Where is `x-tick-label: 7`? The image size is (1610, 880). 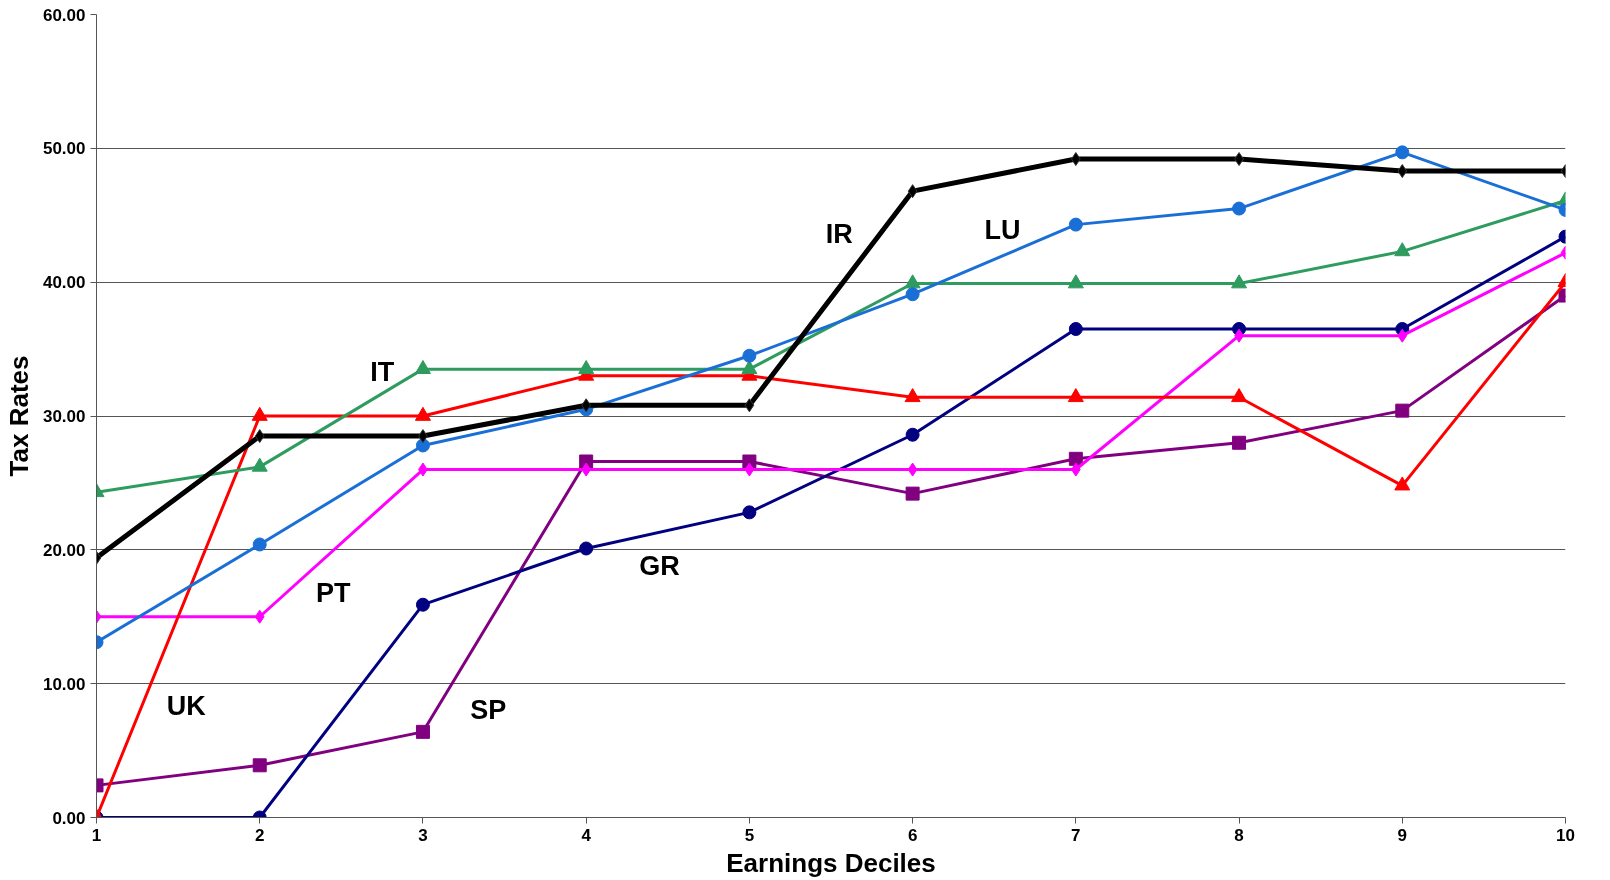 x-tick-label: 7 is located at coordinates (1076, 835).